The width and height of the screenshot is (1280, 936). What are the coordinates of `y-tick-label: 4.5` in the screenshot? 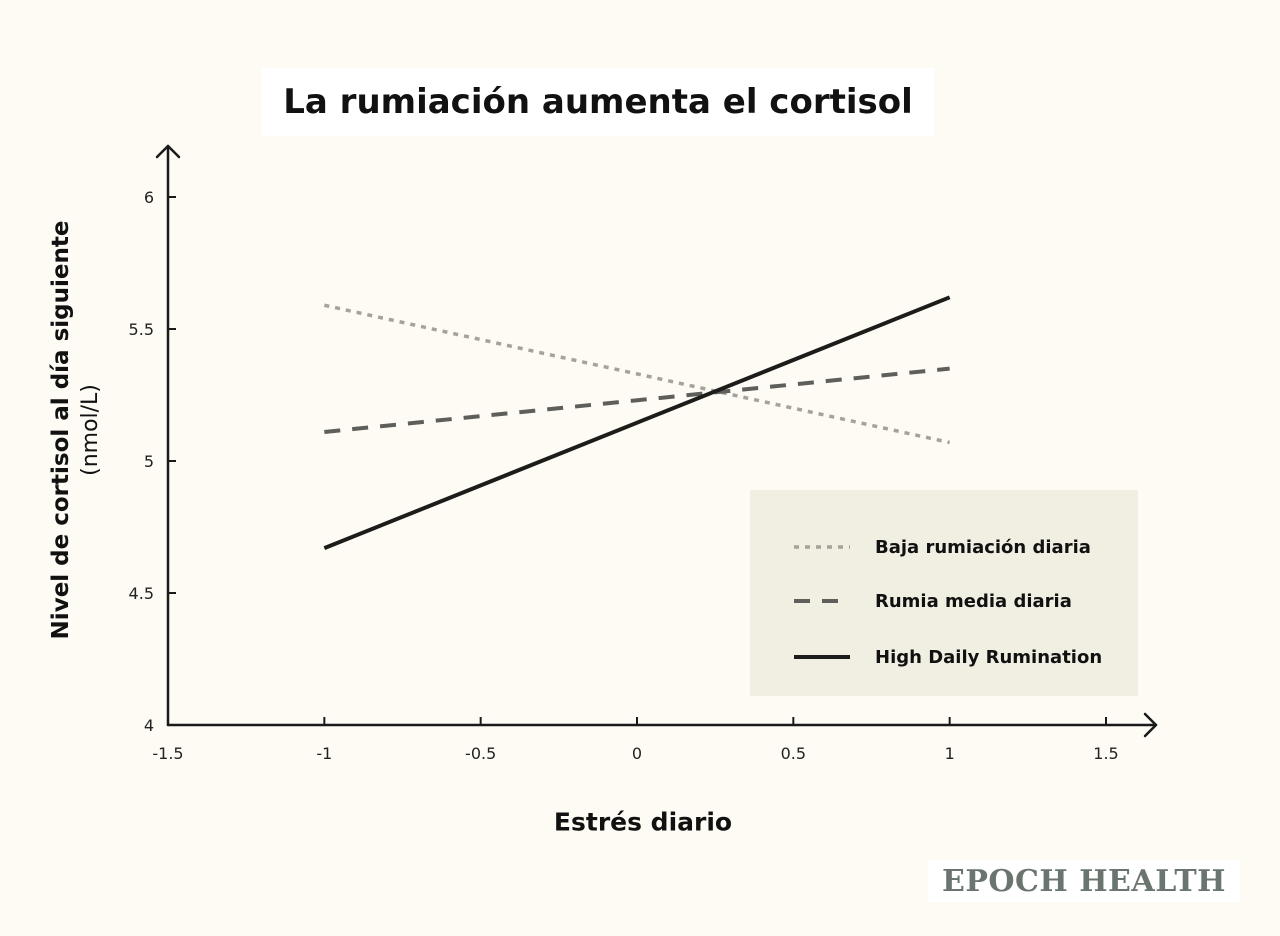 It's located at (141, 593).